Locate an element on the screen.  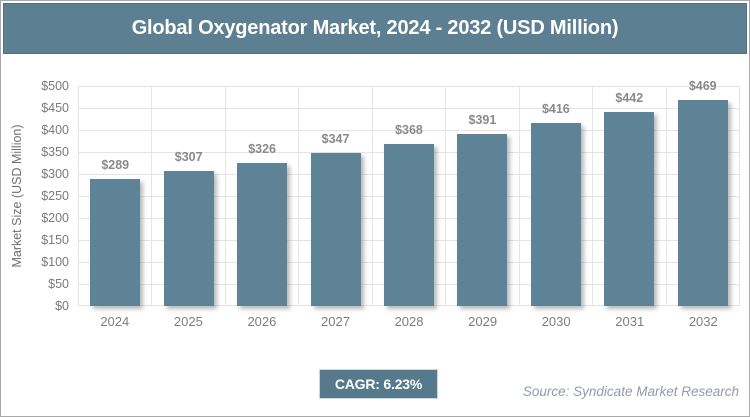
y-tick-label: $150 is located at coordinates (55, 240).